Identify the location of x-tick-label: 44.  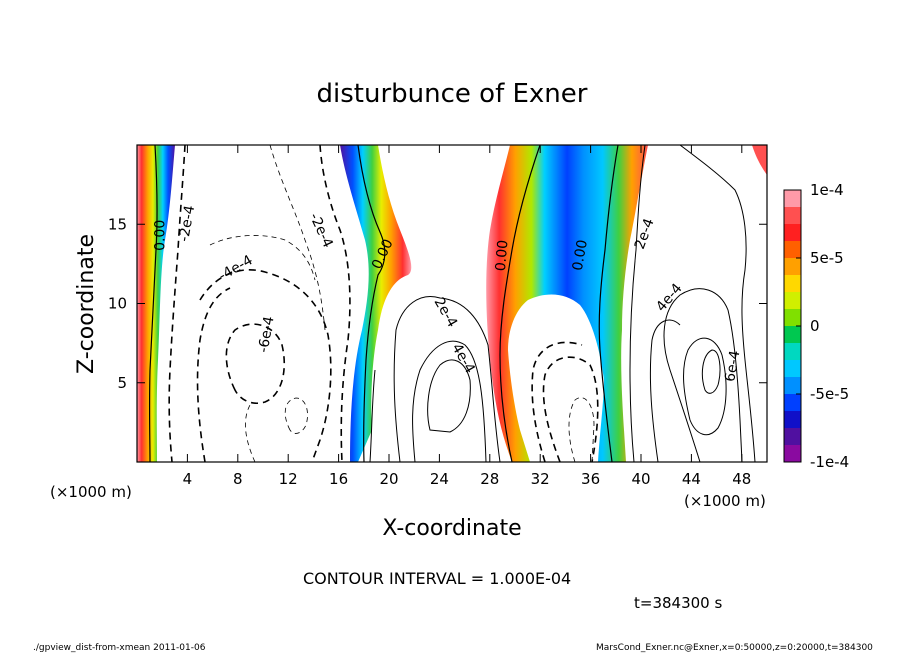
(691, 479).